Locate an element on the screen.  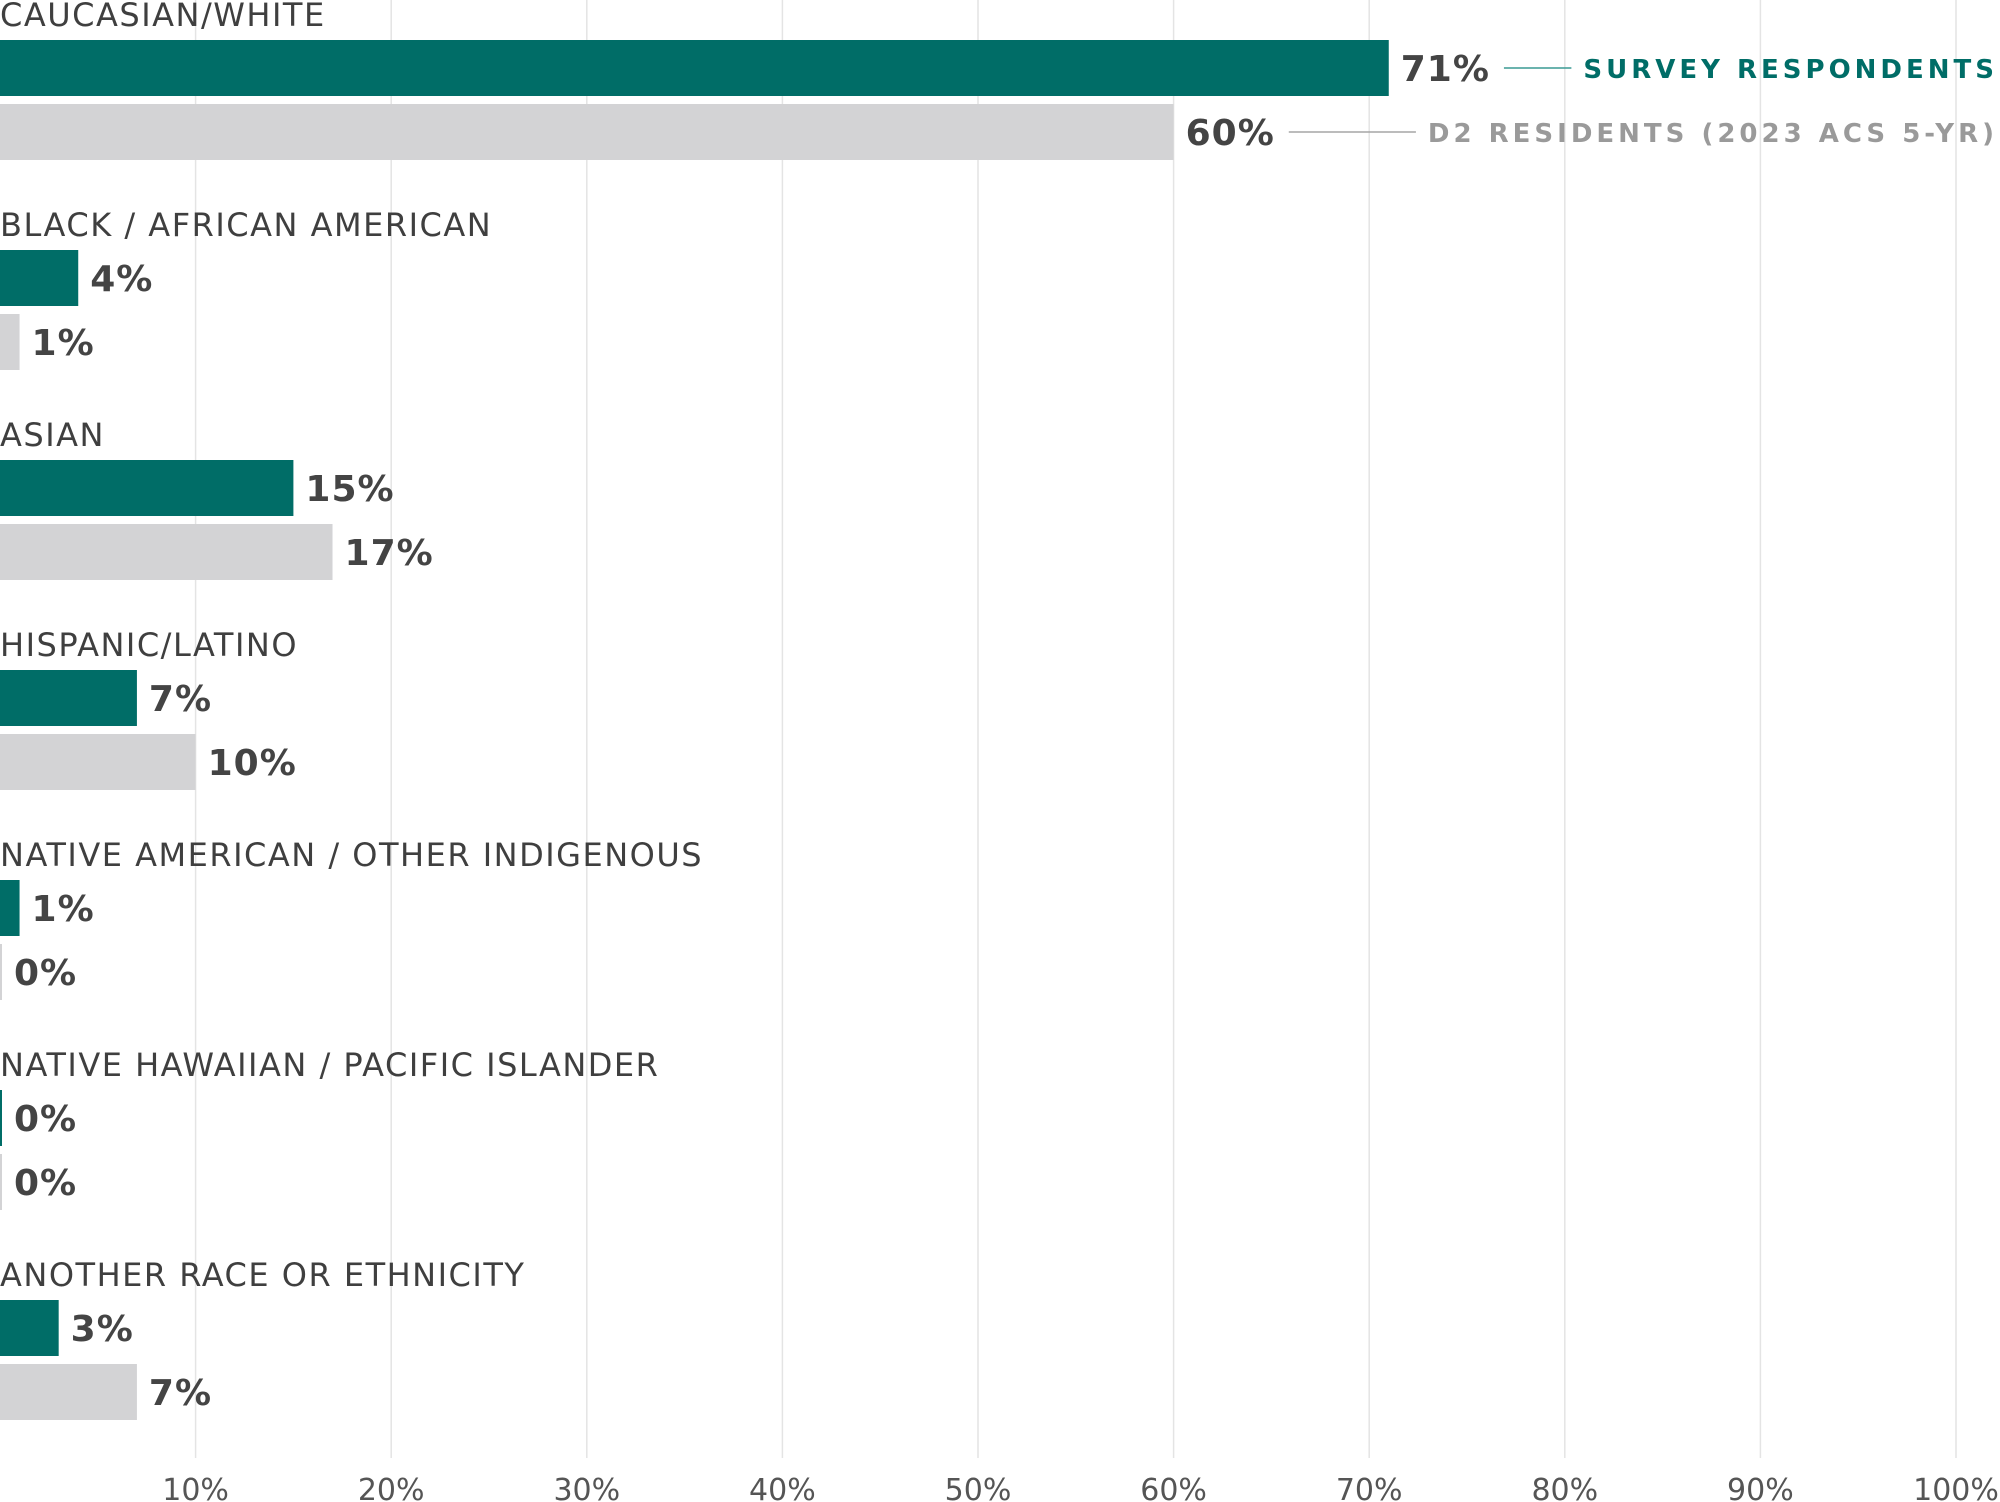
category-label: HISPANIC/LATINO is located at coordinates (149, 645).